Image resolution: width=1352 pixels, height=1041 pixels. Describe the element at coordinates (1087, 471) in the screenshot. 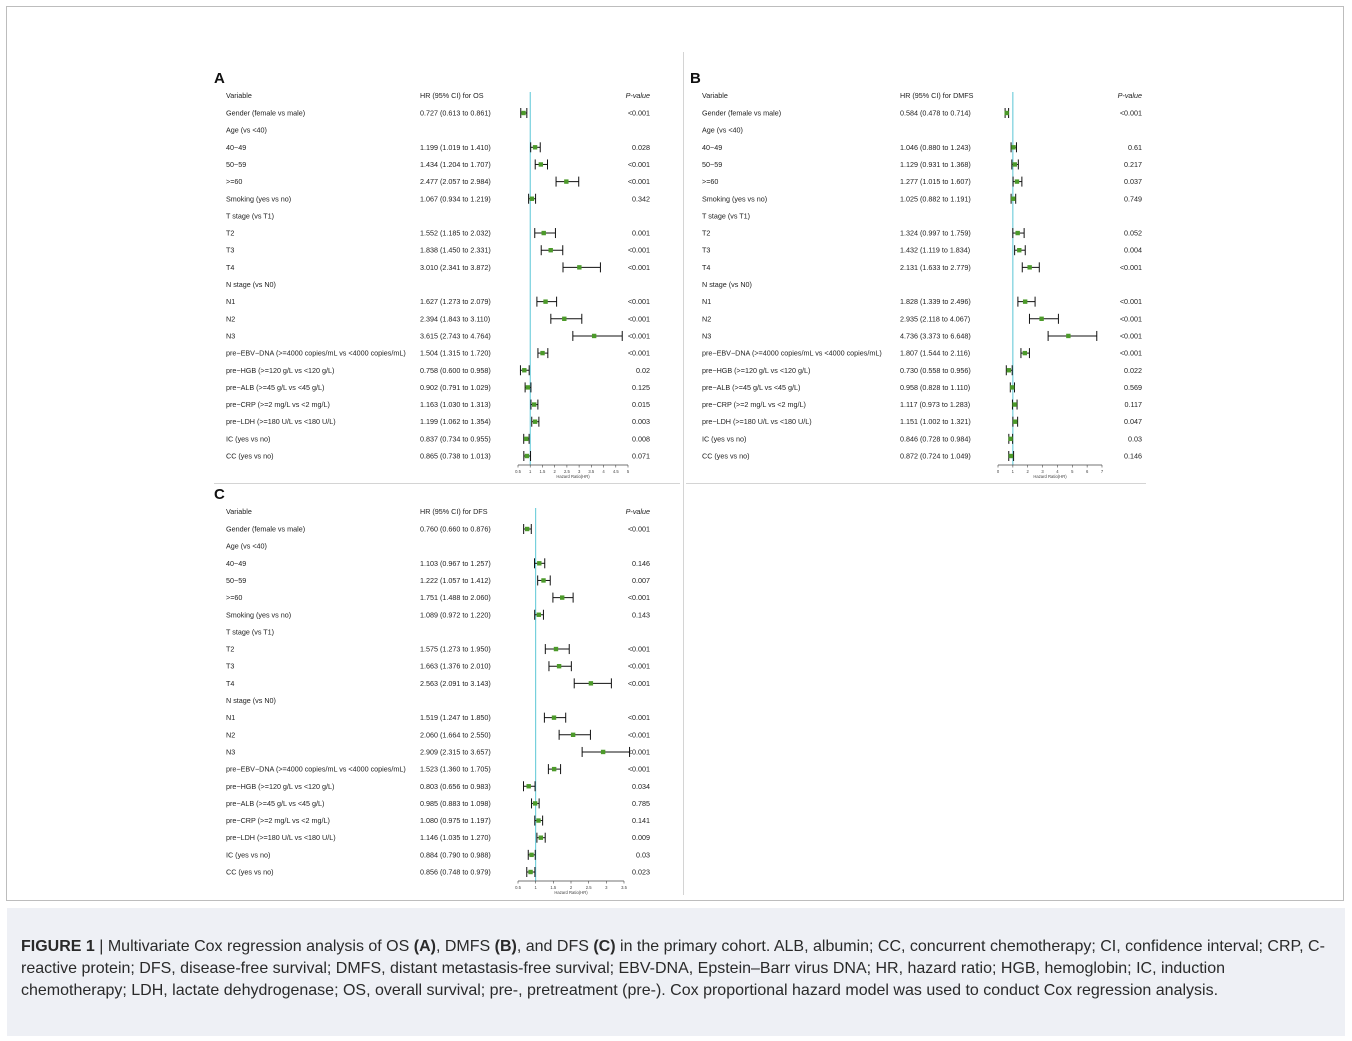

I see `x-tick-label: 6` at that location.